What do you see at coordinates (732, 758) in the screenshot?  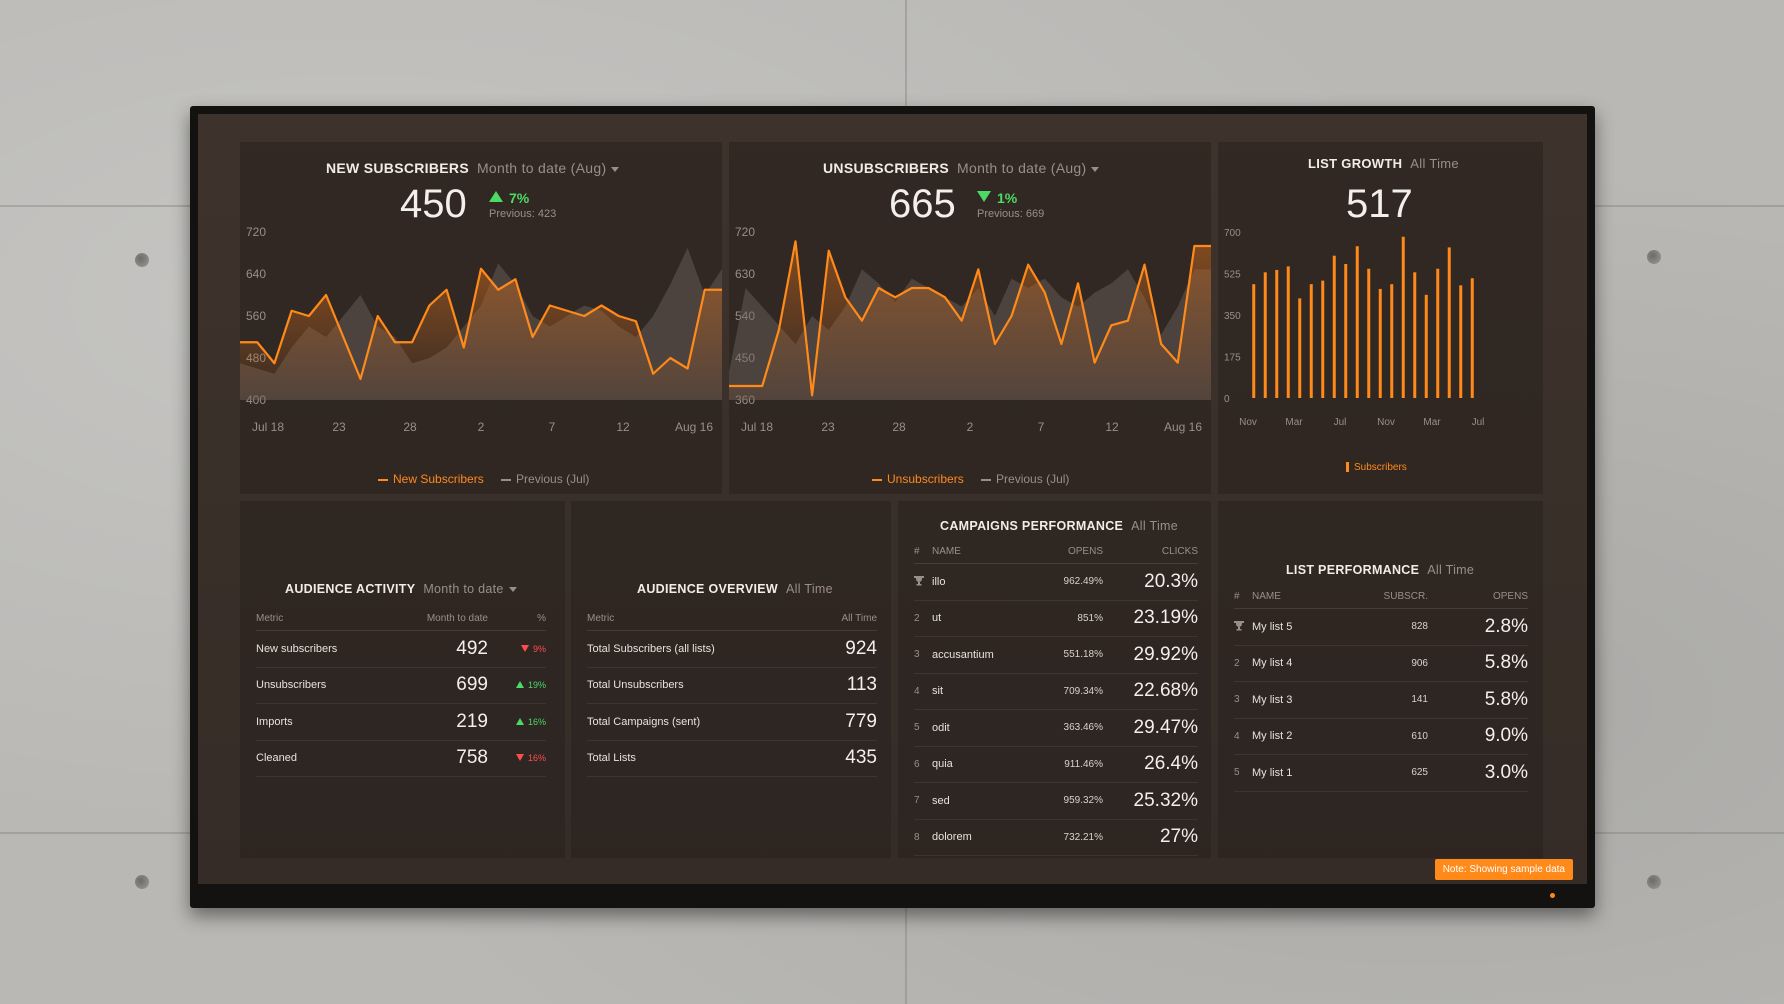 I see `table-row: Total Lists 435` at bounding box center [732, 758].